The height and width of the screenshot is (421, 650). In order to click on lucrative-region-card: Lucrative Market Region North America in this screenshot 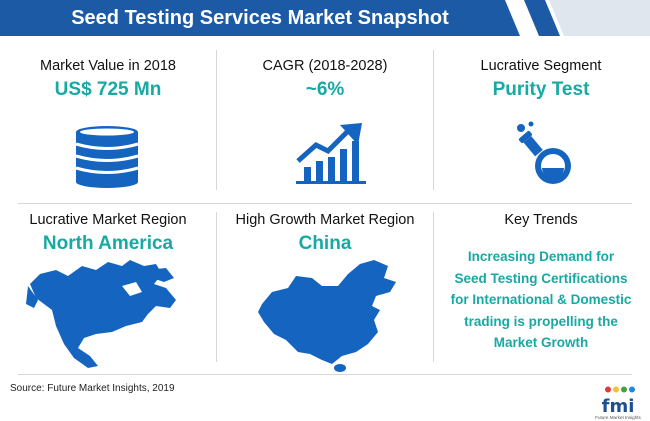, I will do `click(108, 233)`.